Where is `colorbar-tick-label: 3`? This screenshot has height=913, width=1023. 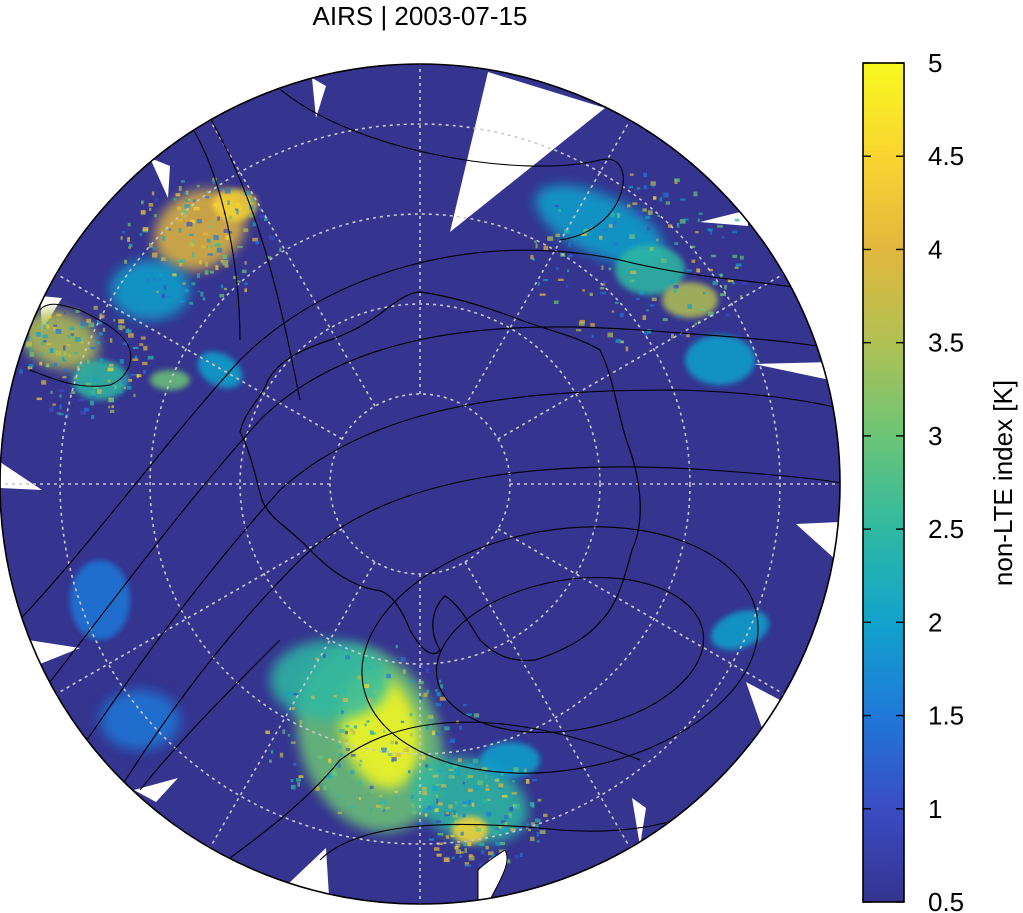
colorbar-tick-label: 3 is located at coordinates (935, 436).